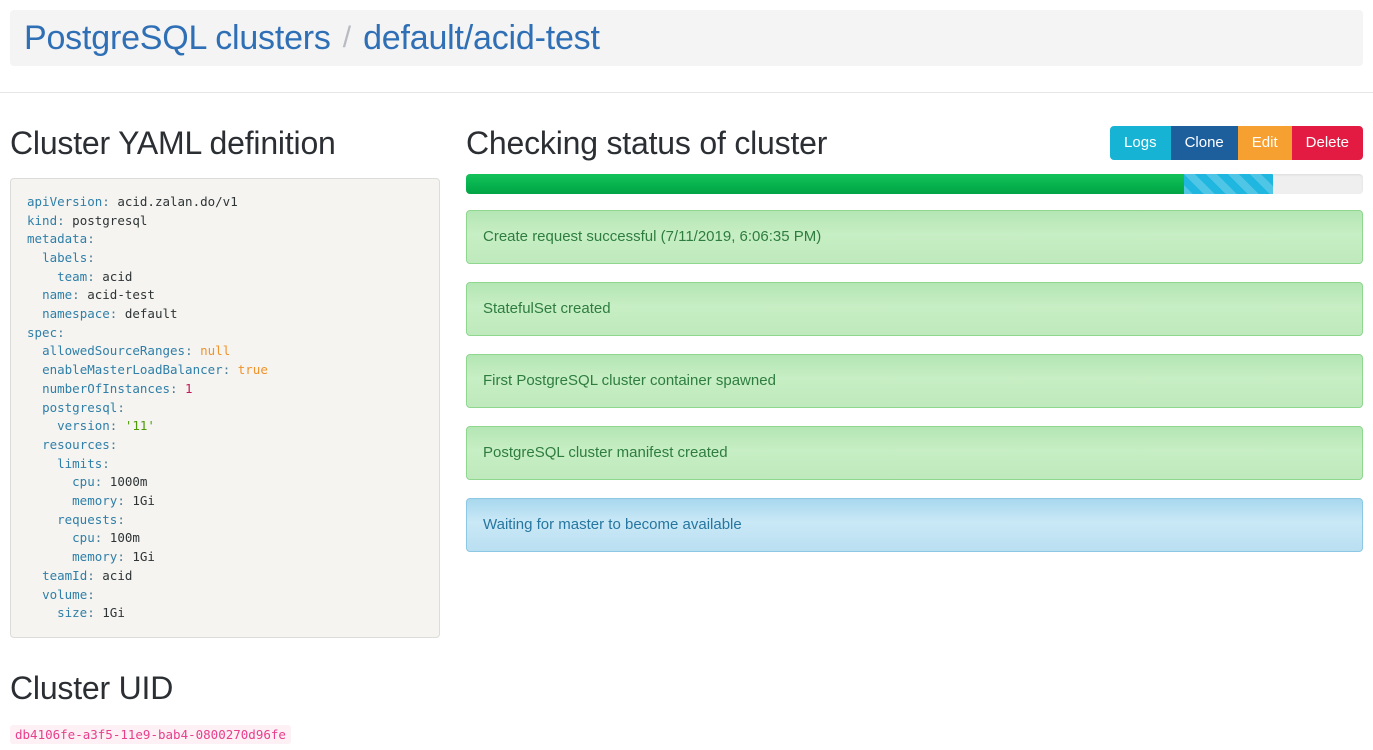  I want to click on status-alert-success: StatefulSet created, so click(914, 308).